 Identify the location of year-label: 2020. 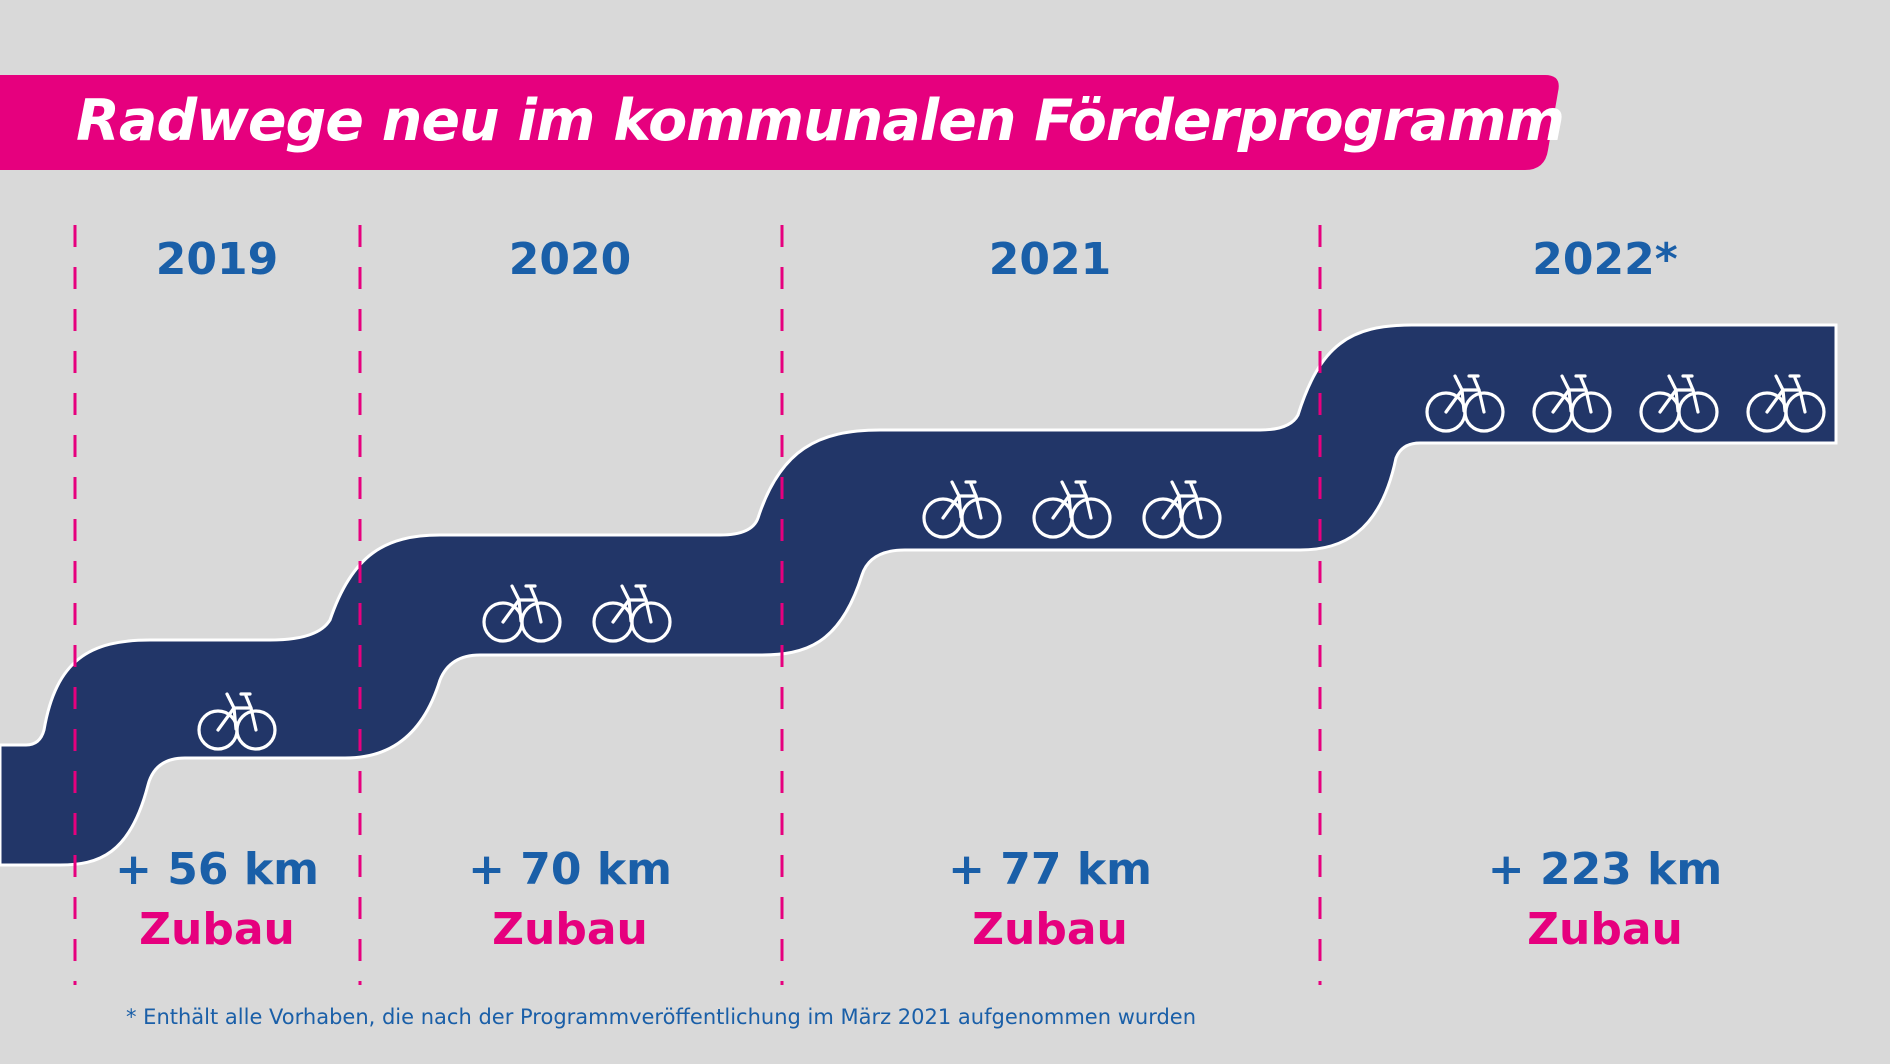
(570, 259).